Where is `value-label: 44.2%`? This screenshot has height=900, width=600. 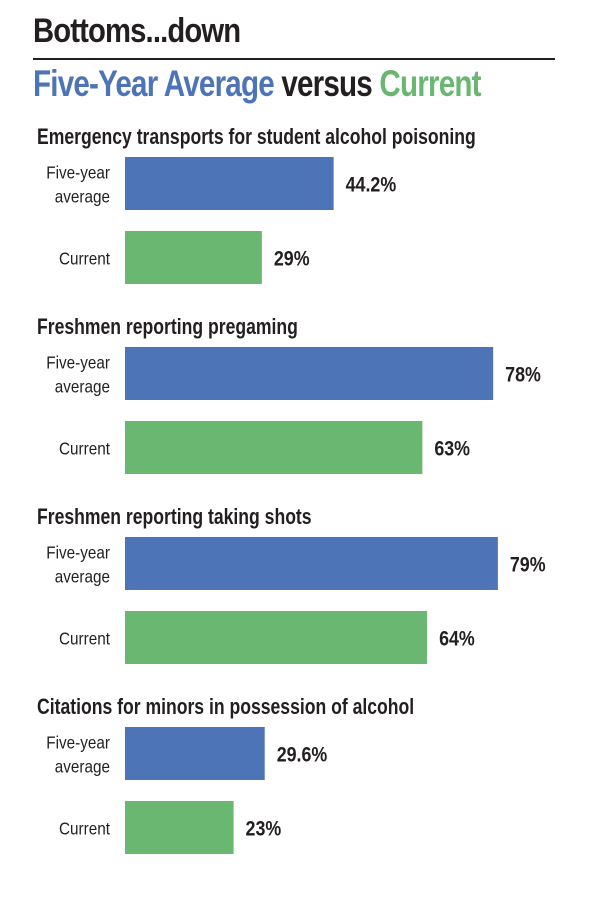 value-label: 44.2% is located at coordinates (371, 185).